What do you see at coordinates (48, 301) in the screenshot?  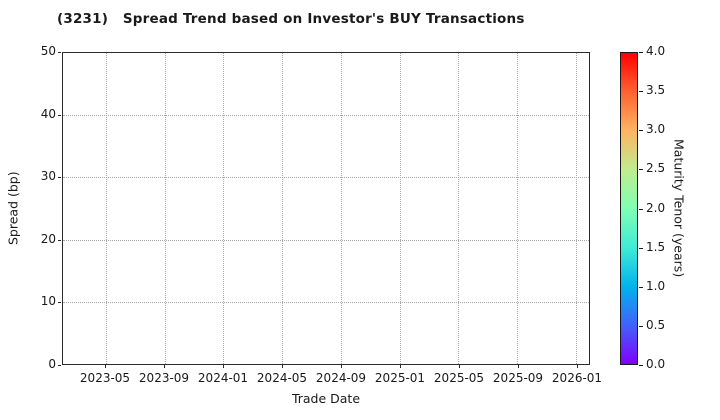 I see `y-tick-label: 10` at bounding box center [48, 301].